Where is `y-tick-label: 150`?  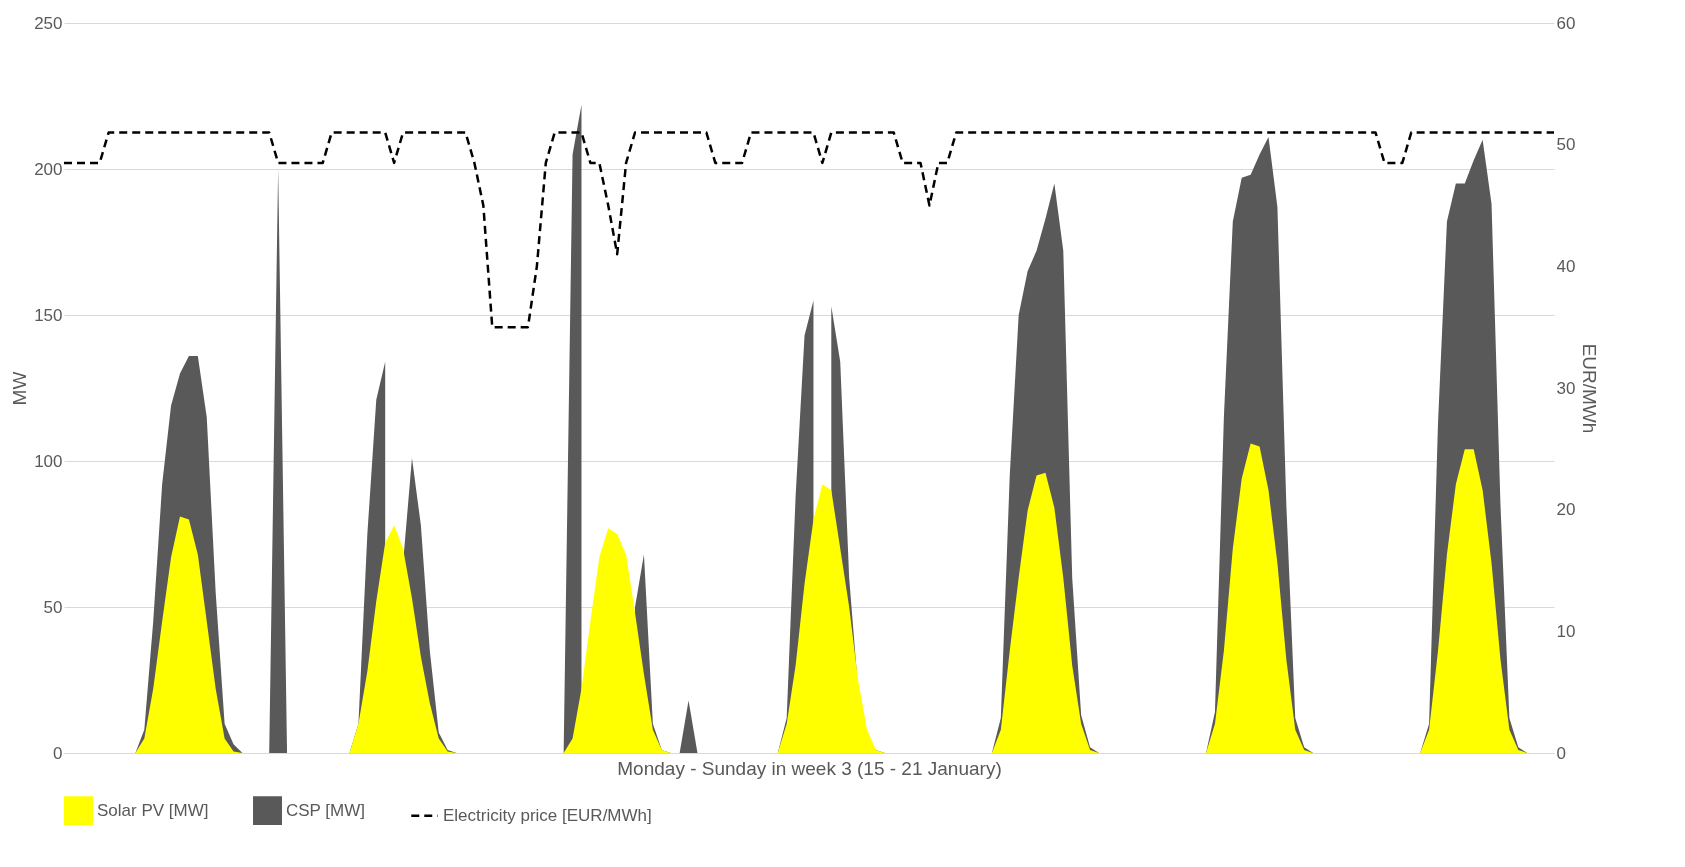 y-tick-label: 150 is located at coordinates (48, 315).